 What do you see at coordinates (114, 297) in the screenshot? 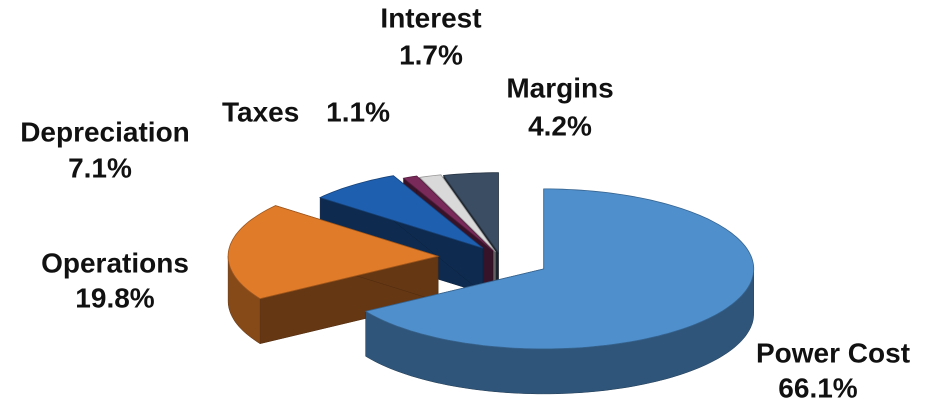
I see `slice-label-value: 19.8%` at bounding box center [114, 297].